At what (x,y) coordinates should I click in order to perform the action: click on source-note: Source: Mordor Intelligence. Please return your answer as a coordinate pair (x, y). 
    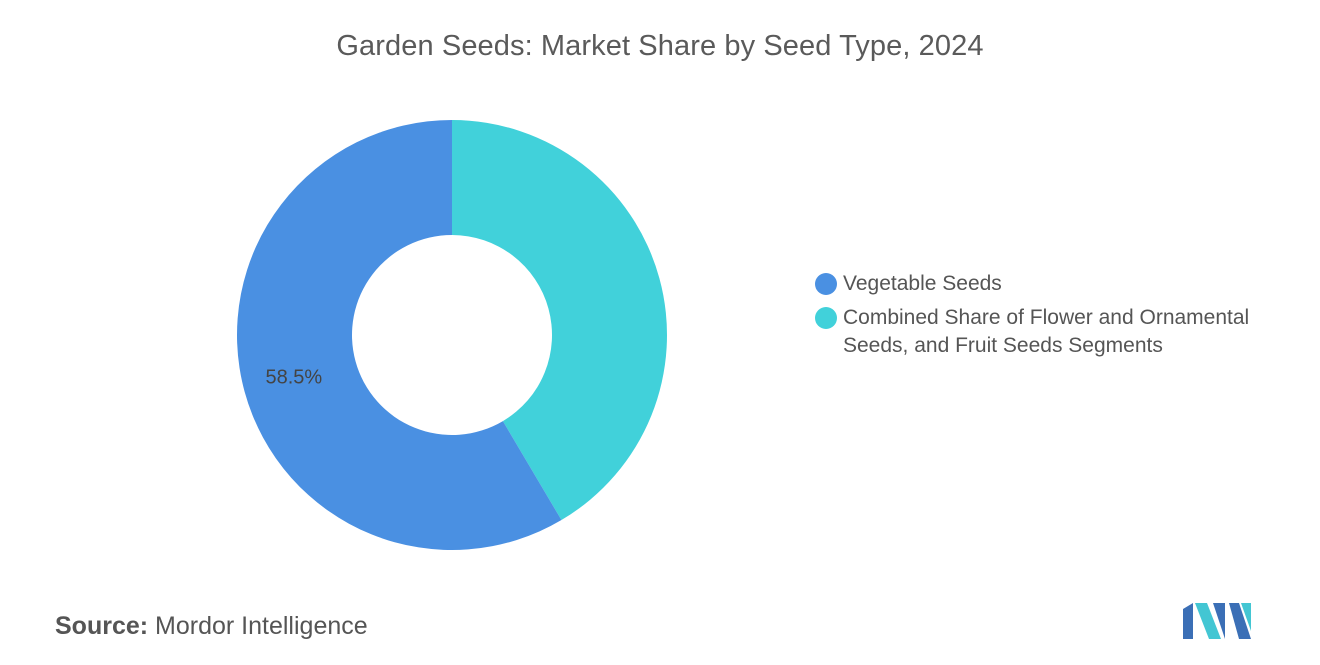
    Looking at the image, I should click on (211, 626).